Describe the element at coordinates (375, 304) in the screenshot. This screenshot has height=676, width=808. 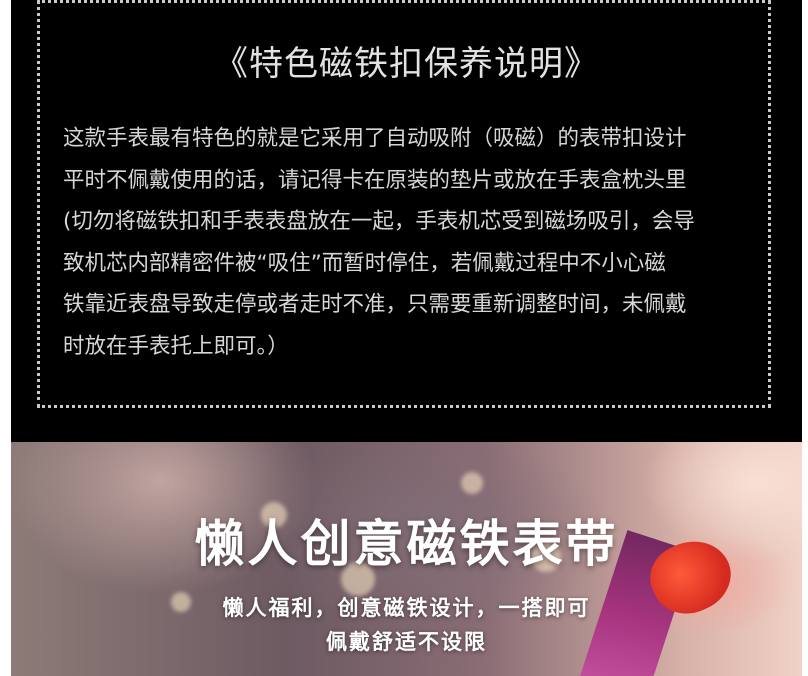
I see `care-body-line: 铁靠近表盘导致走停或者走时不准，只需要重新调整时间，未佩戴` at that location.